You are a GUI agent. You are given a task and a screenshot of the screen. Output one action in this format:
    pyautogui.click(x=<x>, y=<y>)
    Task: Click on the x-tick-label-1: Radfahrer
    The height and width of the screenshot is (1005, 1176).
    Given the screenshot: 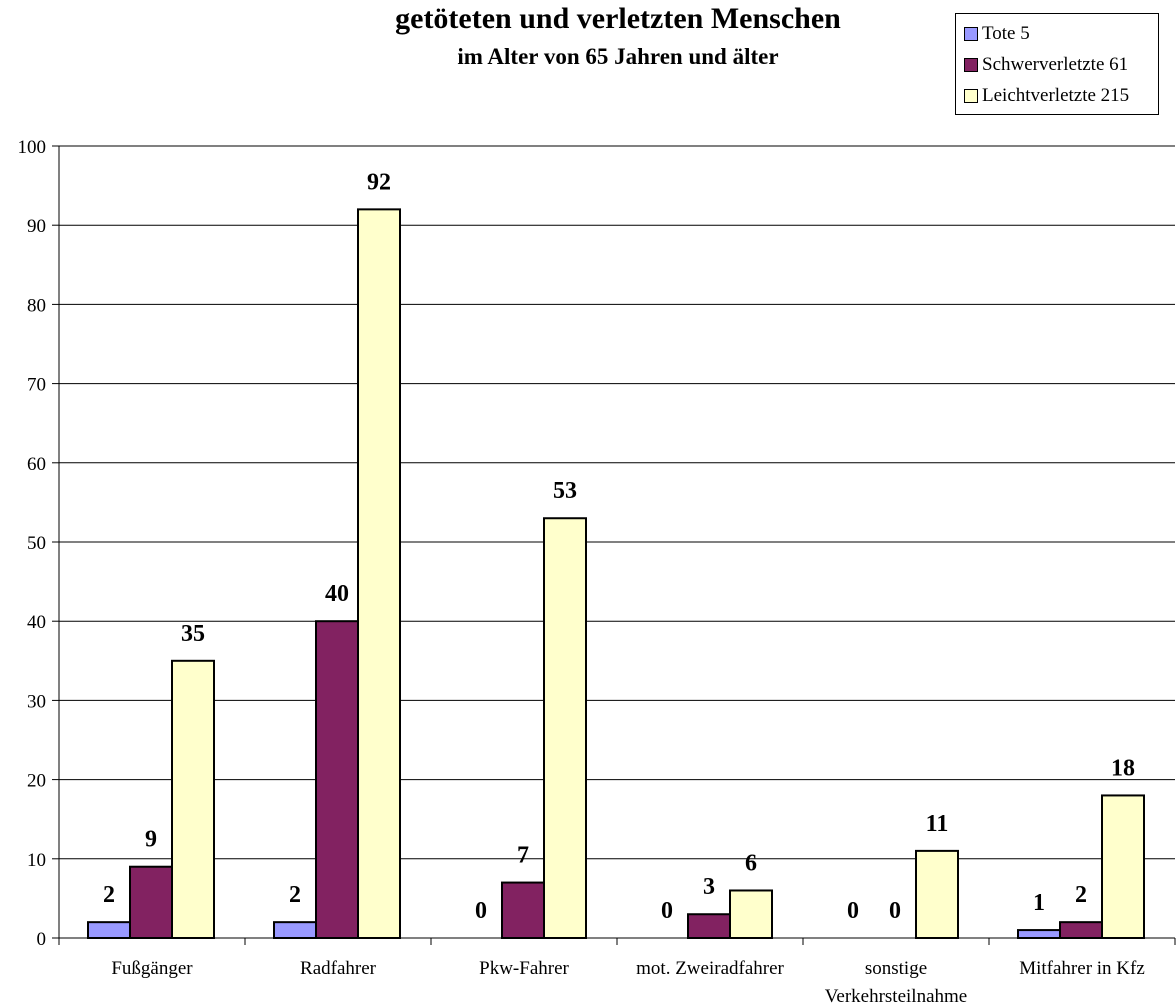 What is the action you would take?
    pyautogui.click(x=338, y=968)
    